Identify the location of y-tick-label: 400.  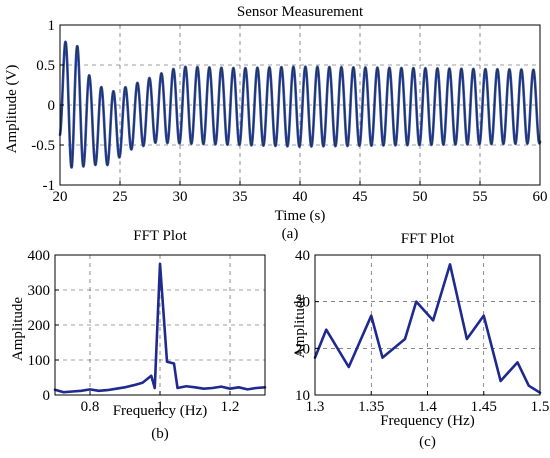
(39, 256).